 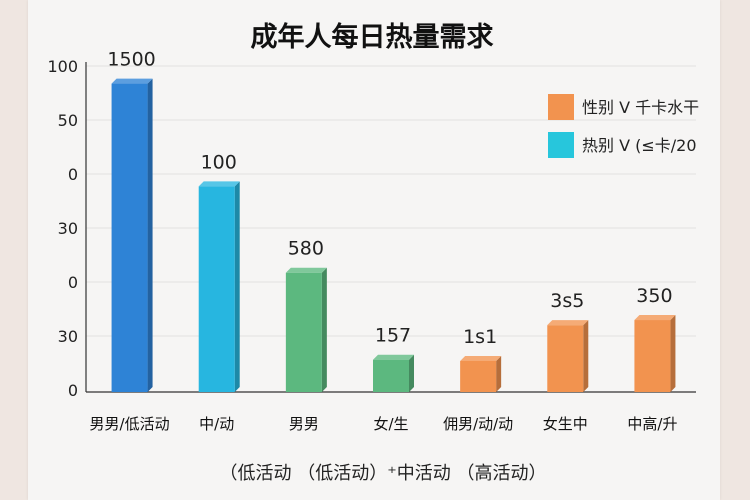 What do you see at coordinates (640, 107) in the screenshot?
I see `legend-label: 性别 V 千卡水干` at bounding box center [640, 107].